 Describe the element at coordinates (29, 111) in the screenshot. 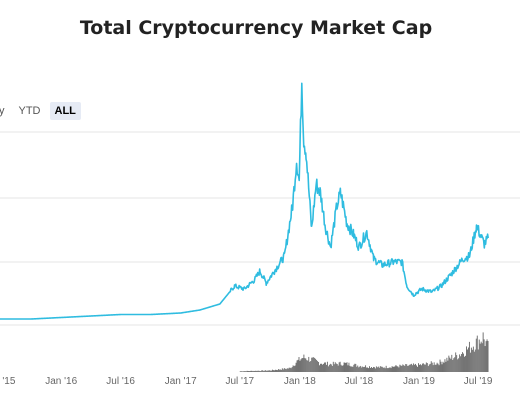

I see `range-button-ytd: YTD` at that location.